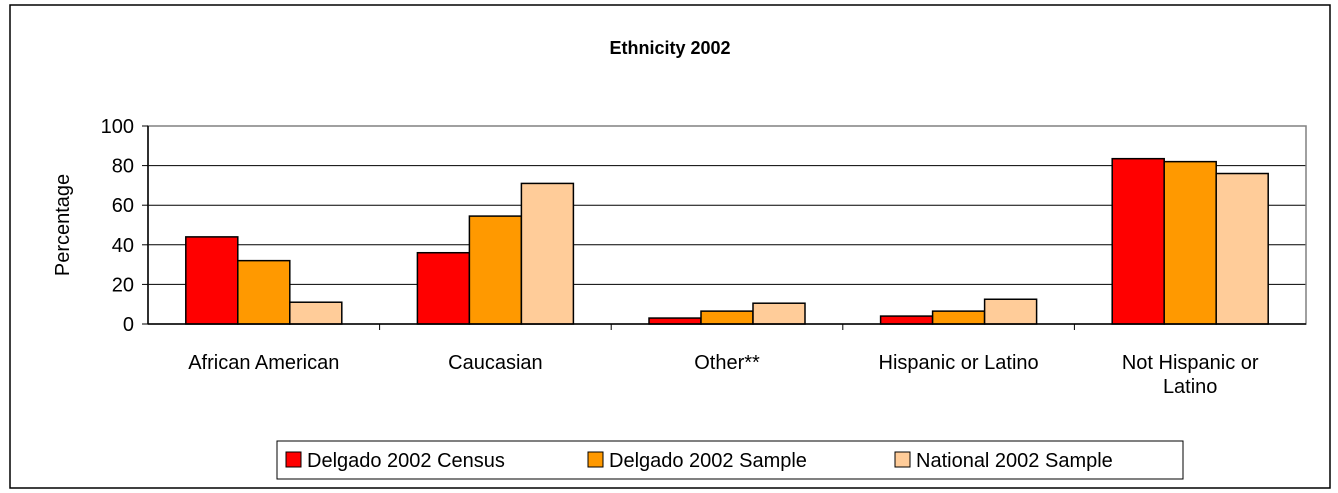  I want to click on y-tick-label: 0, so click(128, 325).